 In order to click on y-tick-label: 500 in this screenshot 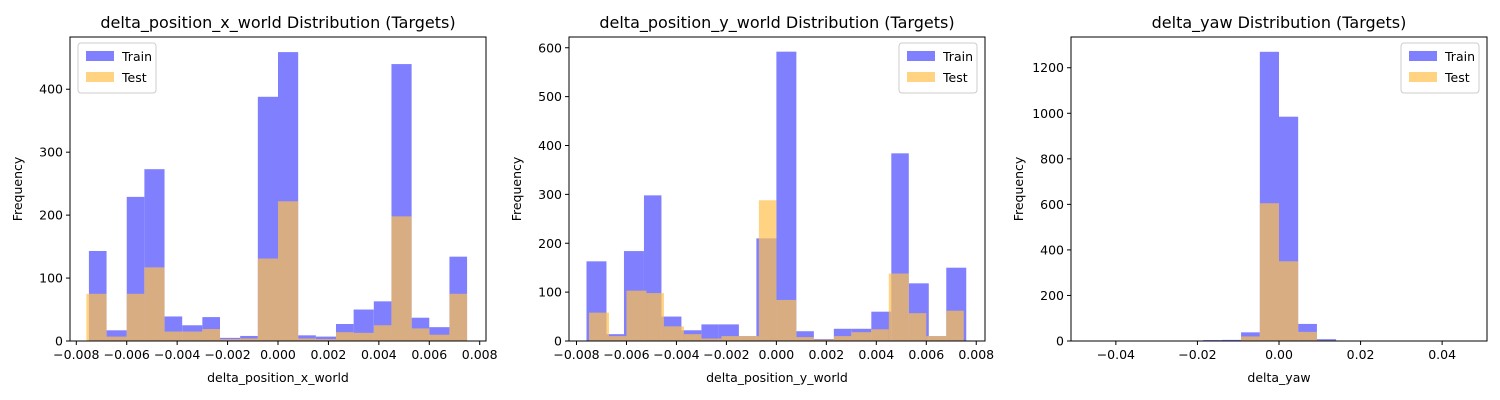, I will do `click(550, 96)`.